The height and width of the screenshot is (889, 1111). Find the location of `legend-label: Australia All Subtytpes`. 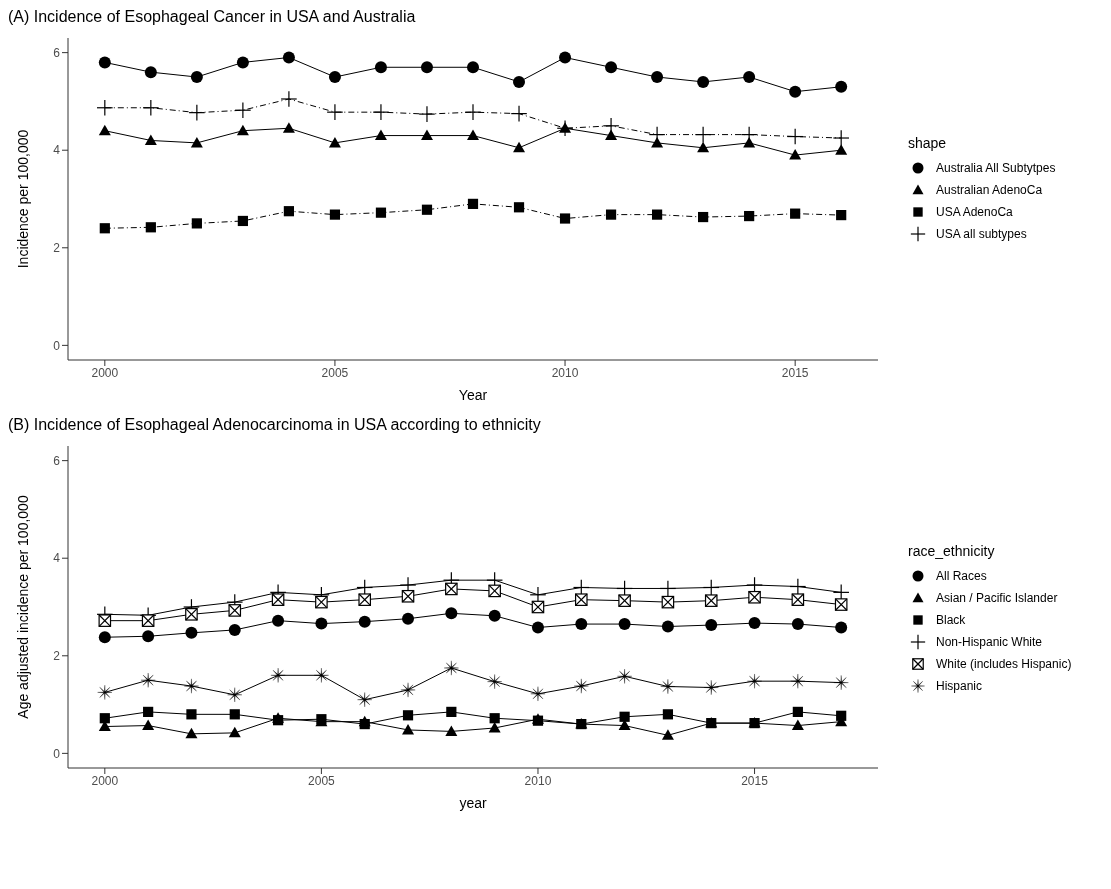

legend-label: Australia All Subtytpes is located at coordinates (996, 168).